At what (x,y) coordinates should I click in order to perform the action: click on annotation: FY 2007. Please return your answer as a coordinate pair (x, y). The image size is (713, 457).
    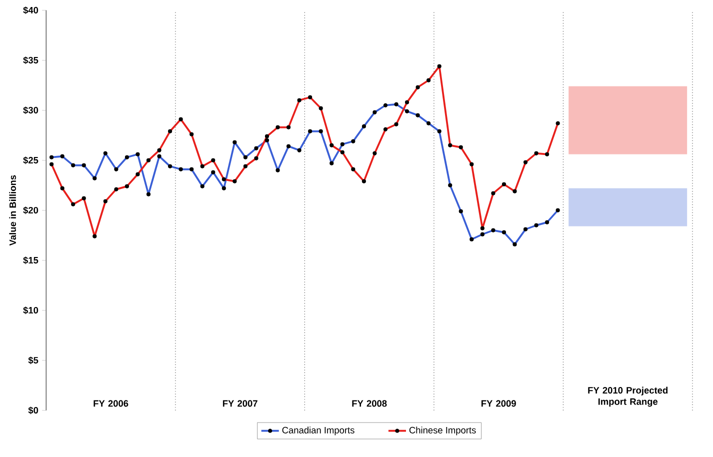
    Looking at the image, I should click on (240, 403).